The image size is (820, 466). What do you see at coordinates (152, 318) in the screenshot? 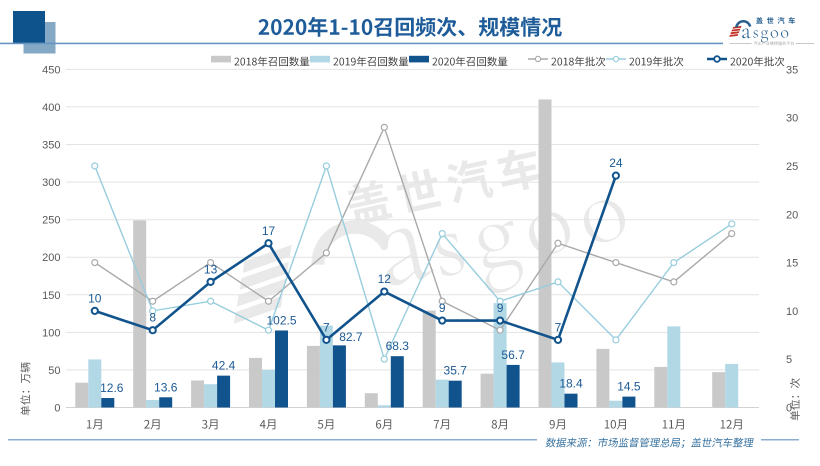
I see `svg-text: 8` at bounding box center [152, 318].